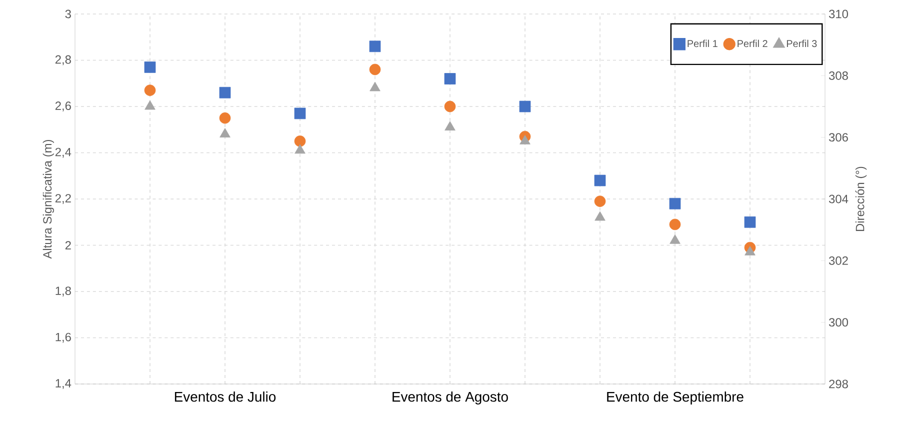  What do you see at coordinates (753, 44) in the screenshot?
I see `legend-label: Perfil 2` at bounding box center [753, 44].